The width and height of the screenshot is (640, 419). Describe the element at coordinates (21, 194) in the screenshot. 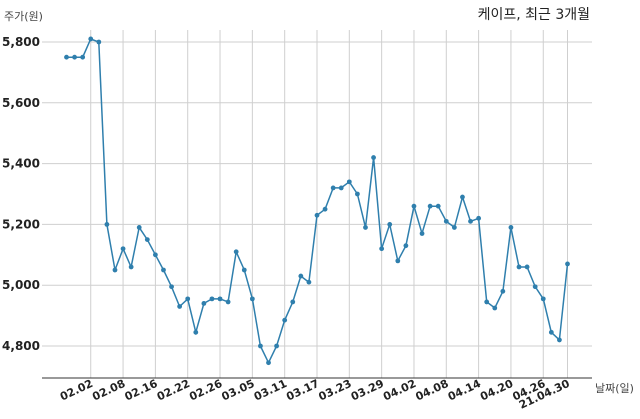

I see `y-tick-labels: 4,800 5,000 5,200 5,400 5,600 5,800` at that location.